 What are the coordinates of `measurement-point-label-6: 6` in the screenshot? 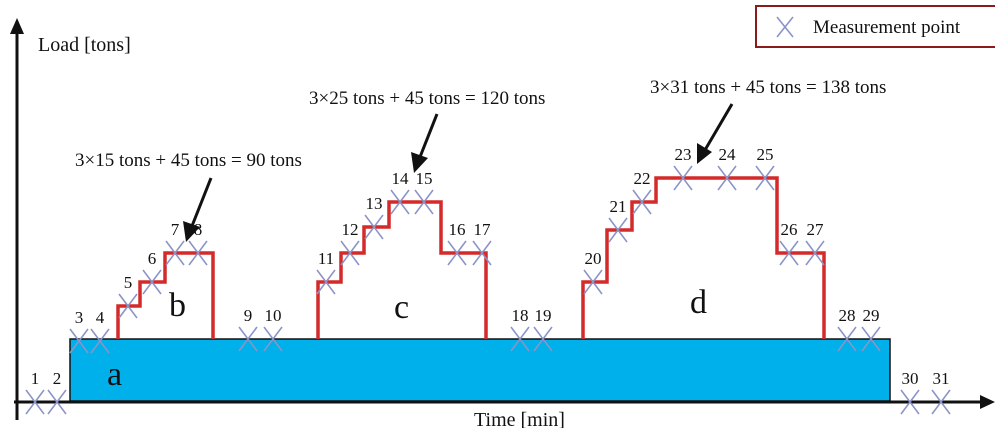 It's located at (152, 258).